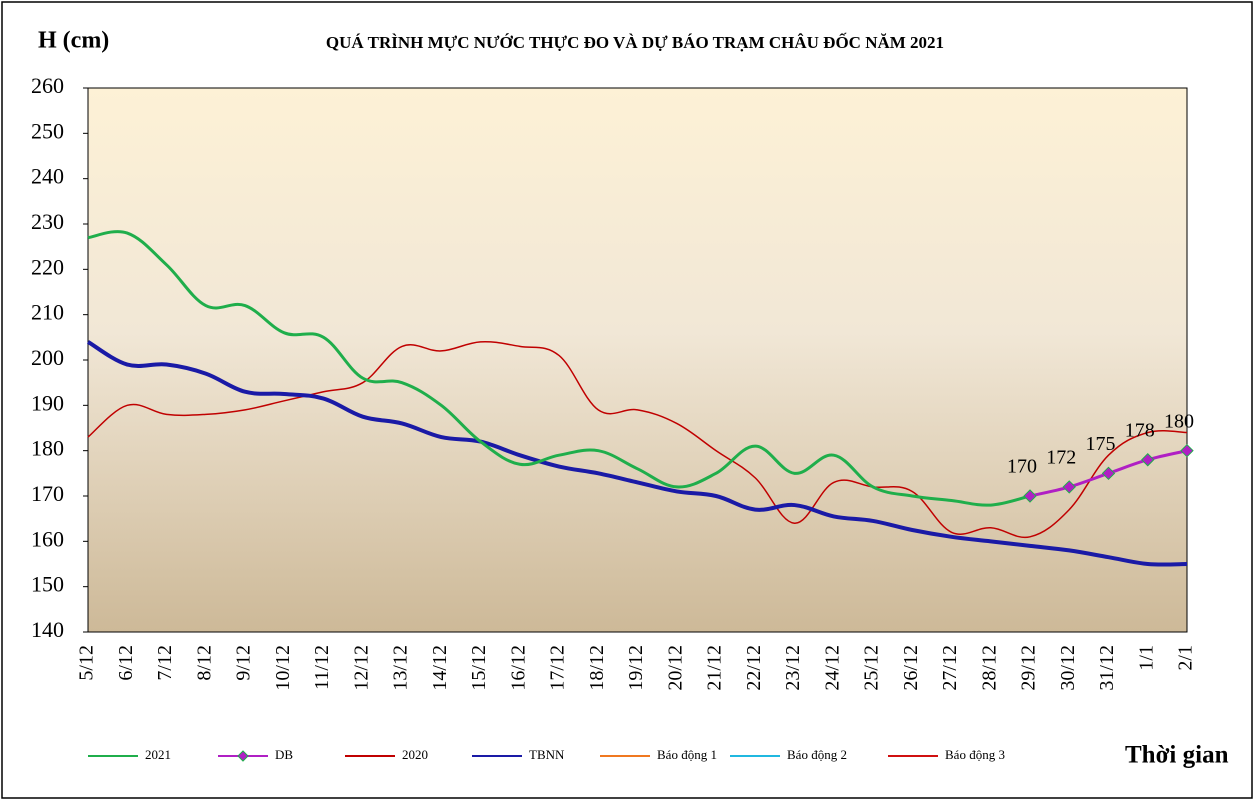 The image size is (1256, 802). What do you see at coordinates (47, 493) in the screenshot?
I see `y-tick-label: 170` at bounding box center [47, 493].